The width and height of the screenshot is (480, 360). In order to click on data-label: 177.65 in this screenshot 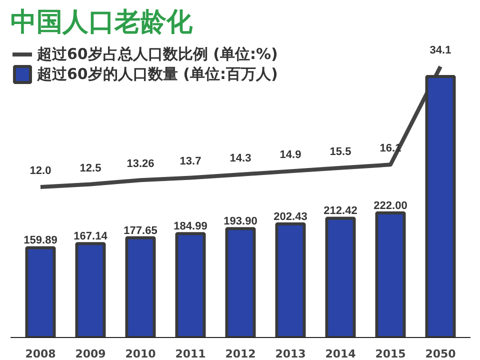, I will do `click(141, 230)`.